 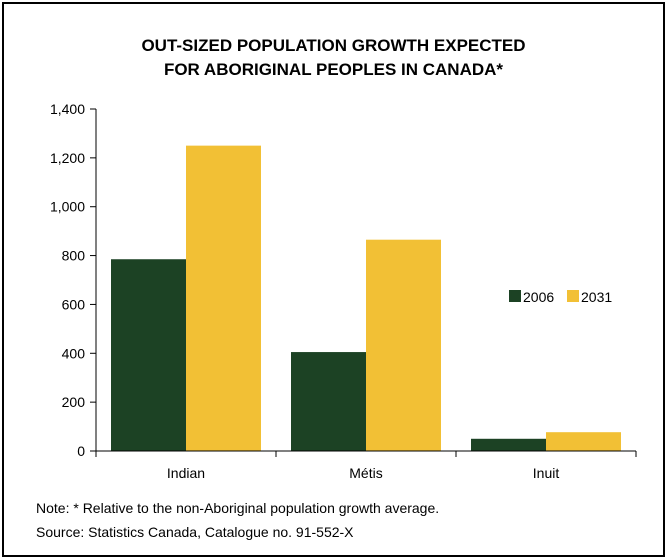 What do you see at coordinates (365, 473) in the screenshot?
I see `x-tick-label: Métis` at bounding box center [365, 473].